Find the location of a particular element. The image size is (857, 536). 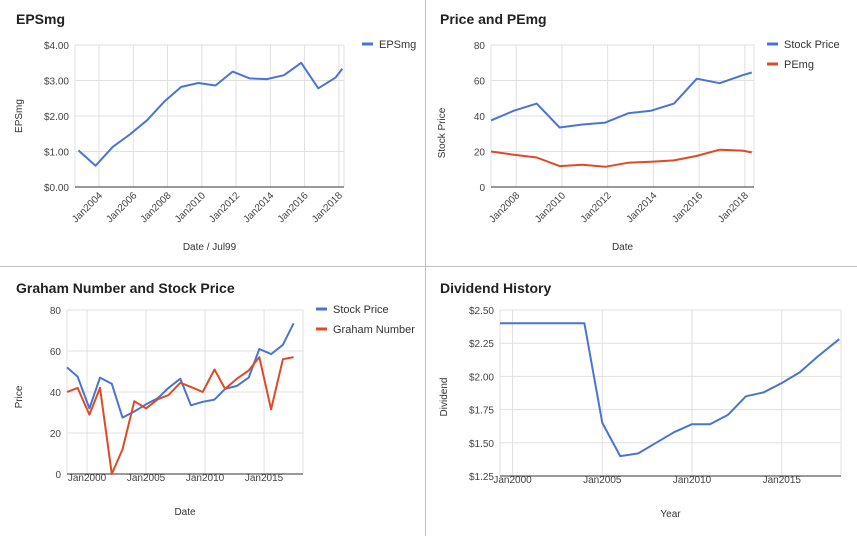

chart-title: Graham Number and Stock Price is located at coordinates (125, 288).